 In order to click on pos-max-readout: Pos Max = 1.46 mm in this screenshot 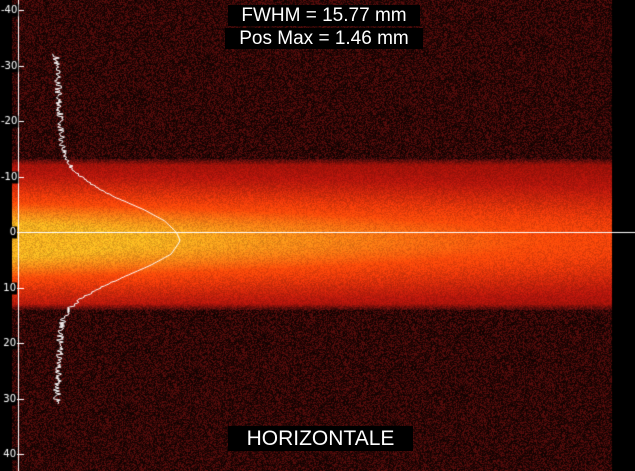, I will do `click(324, 38)`.